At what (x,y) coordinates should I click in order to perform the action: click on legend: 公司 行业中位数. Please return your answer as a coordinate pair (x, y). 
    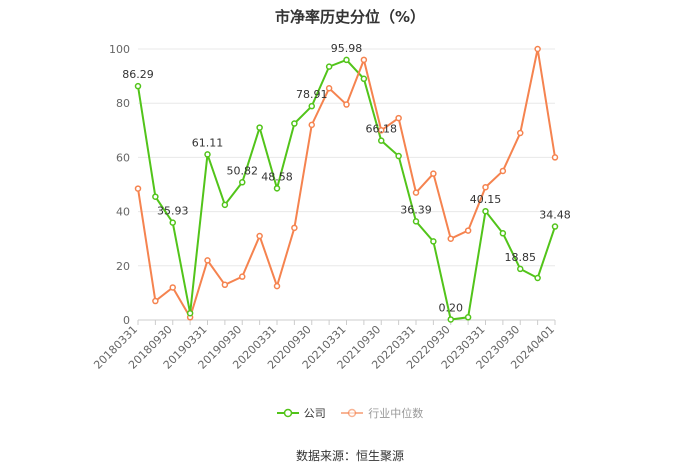
    Looking at the image, I should click on (350, 413).